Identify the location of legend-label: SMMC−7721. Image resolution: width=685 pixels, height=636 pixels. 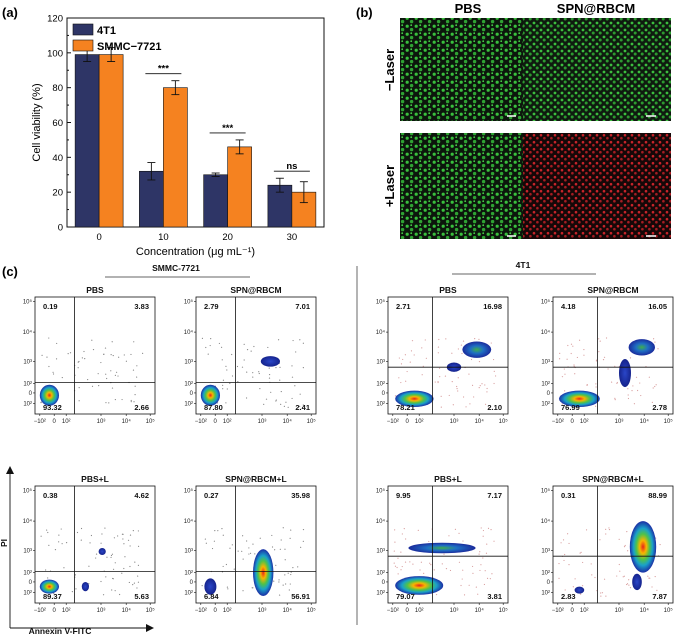
(129, 47).